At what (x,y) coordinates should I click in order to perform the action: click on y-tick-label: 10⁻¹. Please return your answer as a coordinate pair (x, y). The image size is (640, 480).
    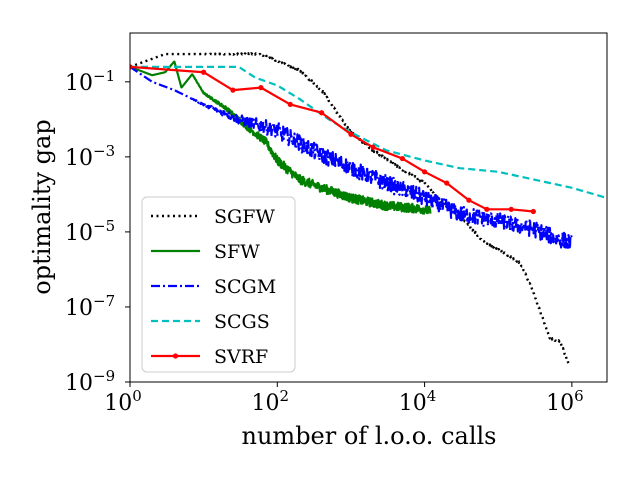
    Looking at the image, I should click on (90, 81).